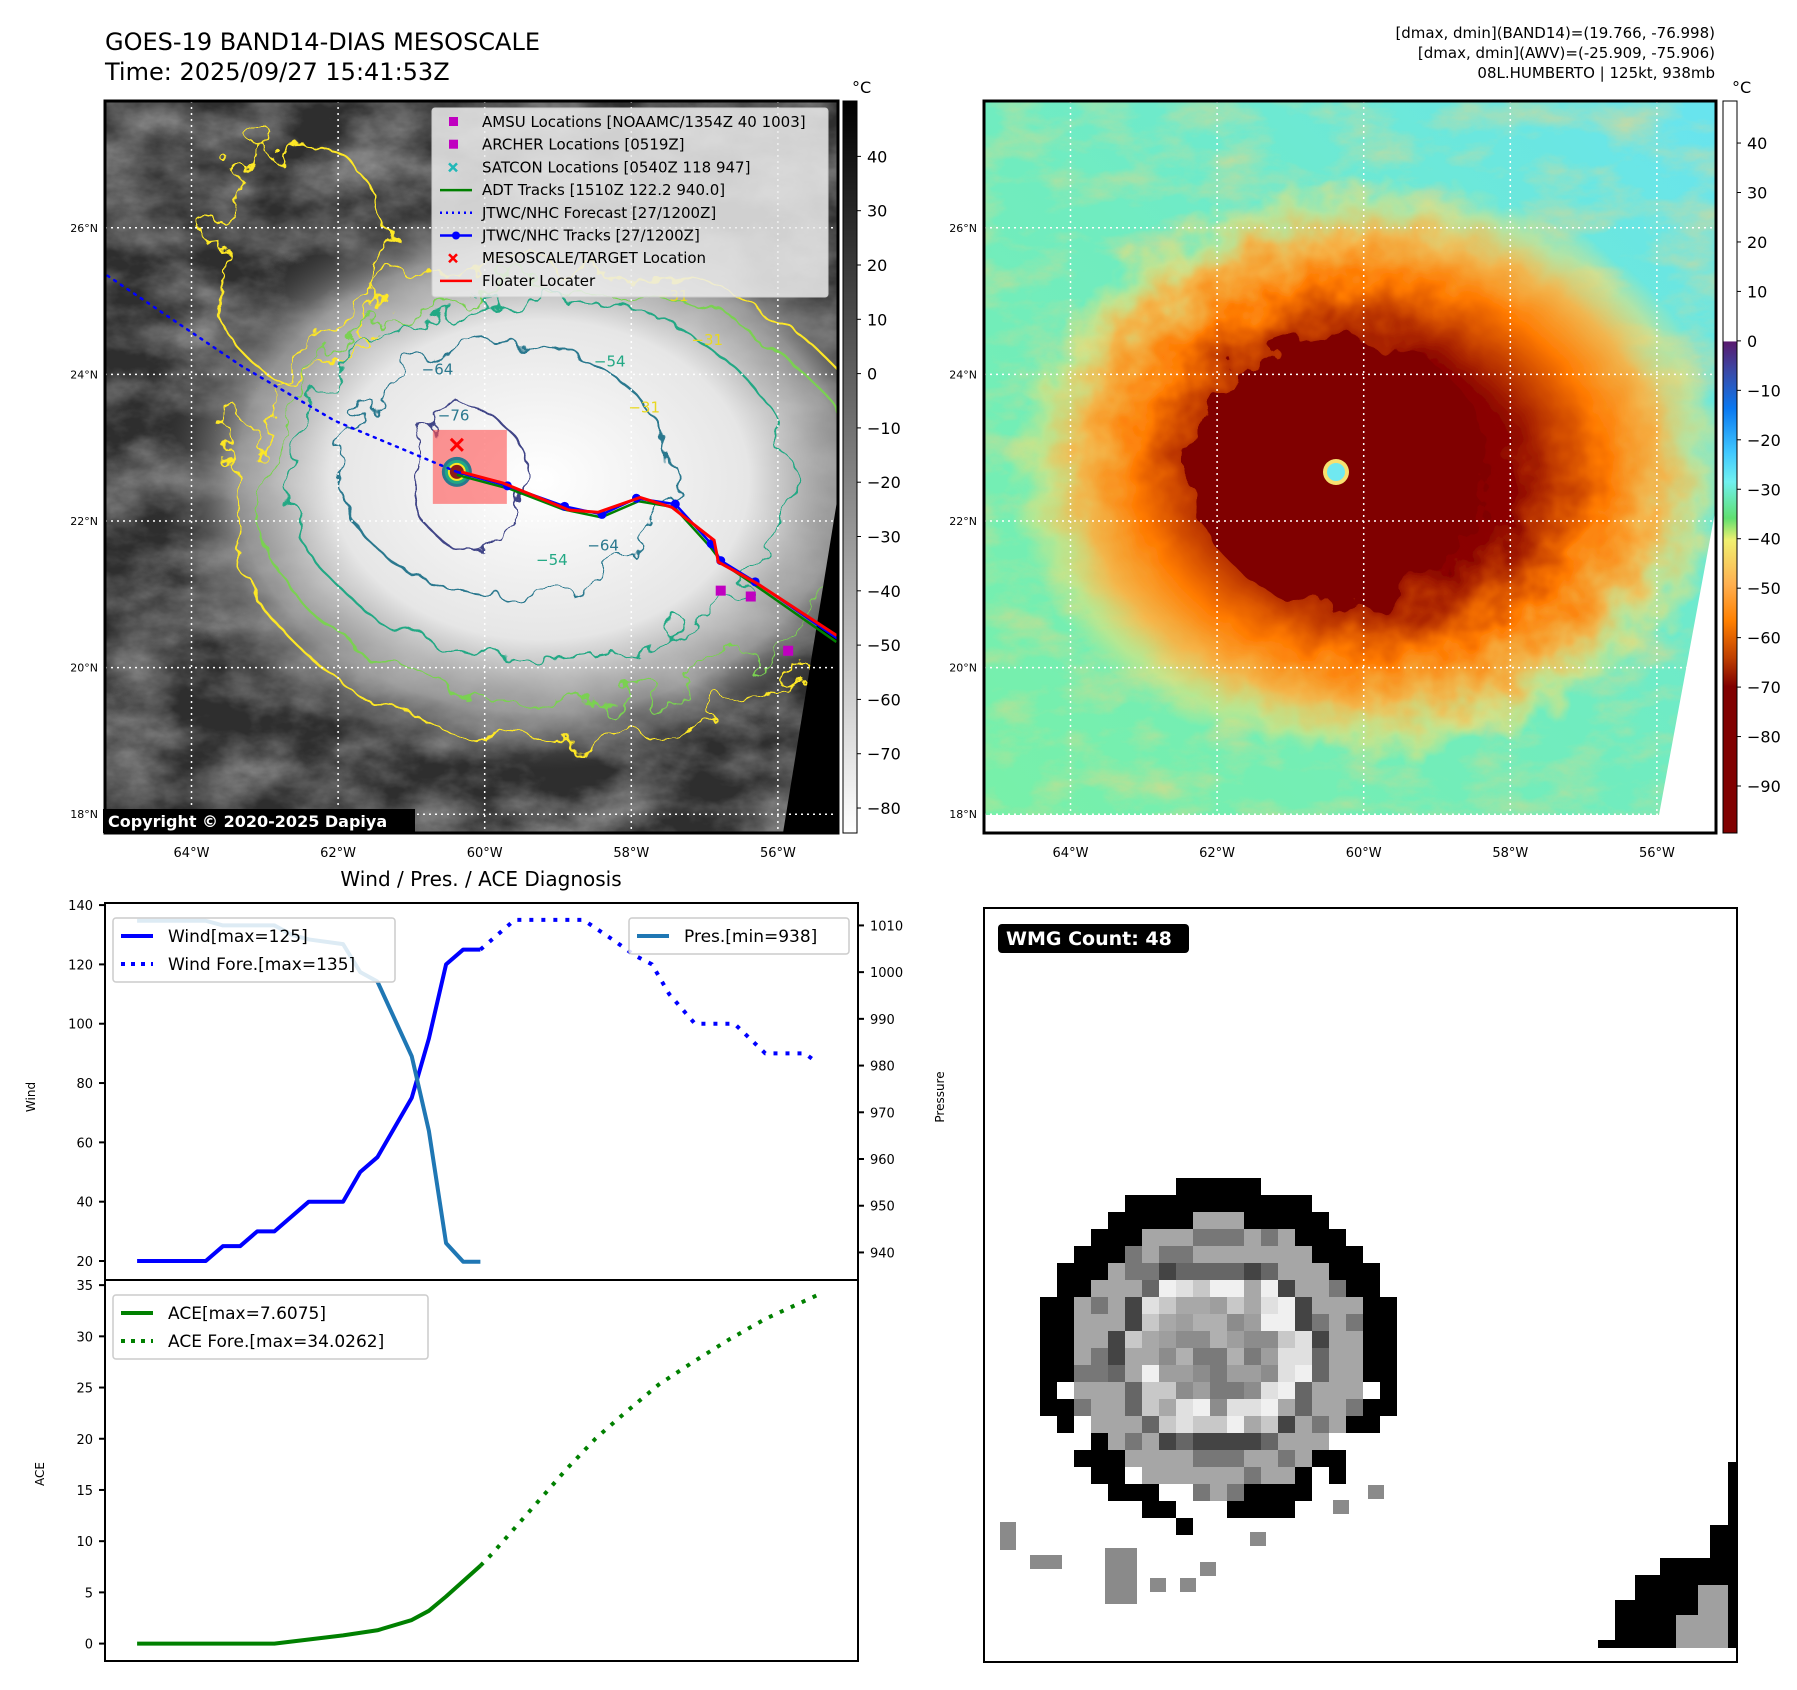  Describe the element at coordinates (1757, 193) in the screenshot. I see `colorbar-tick-label: 30` at that location.